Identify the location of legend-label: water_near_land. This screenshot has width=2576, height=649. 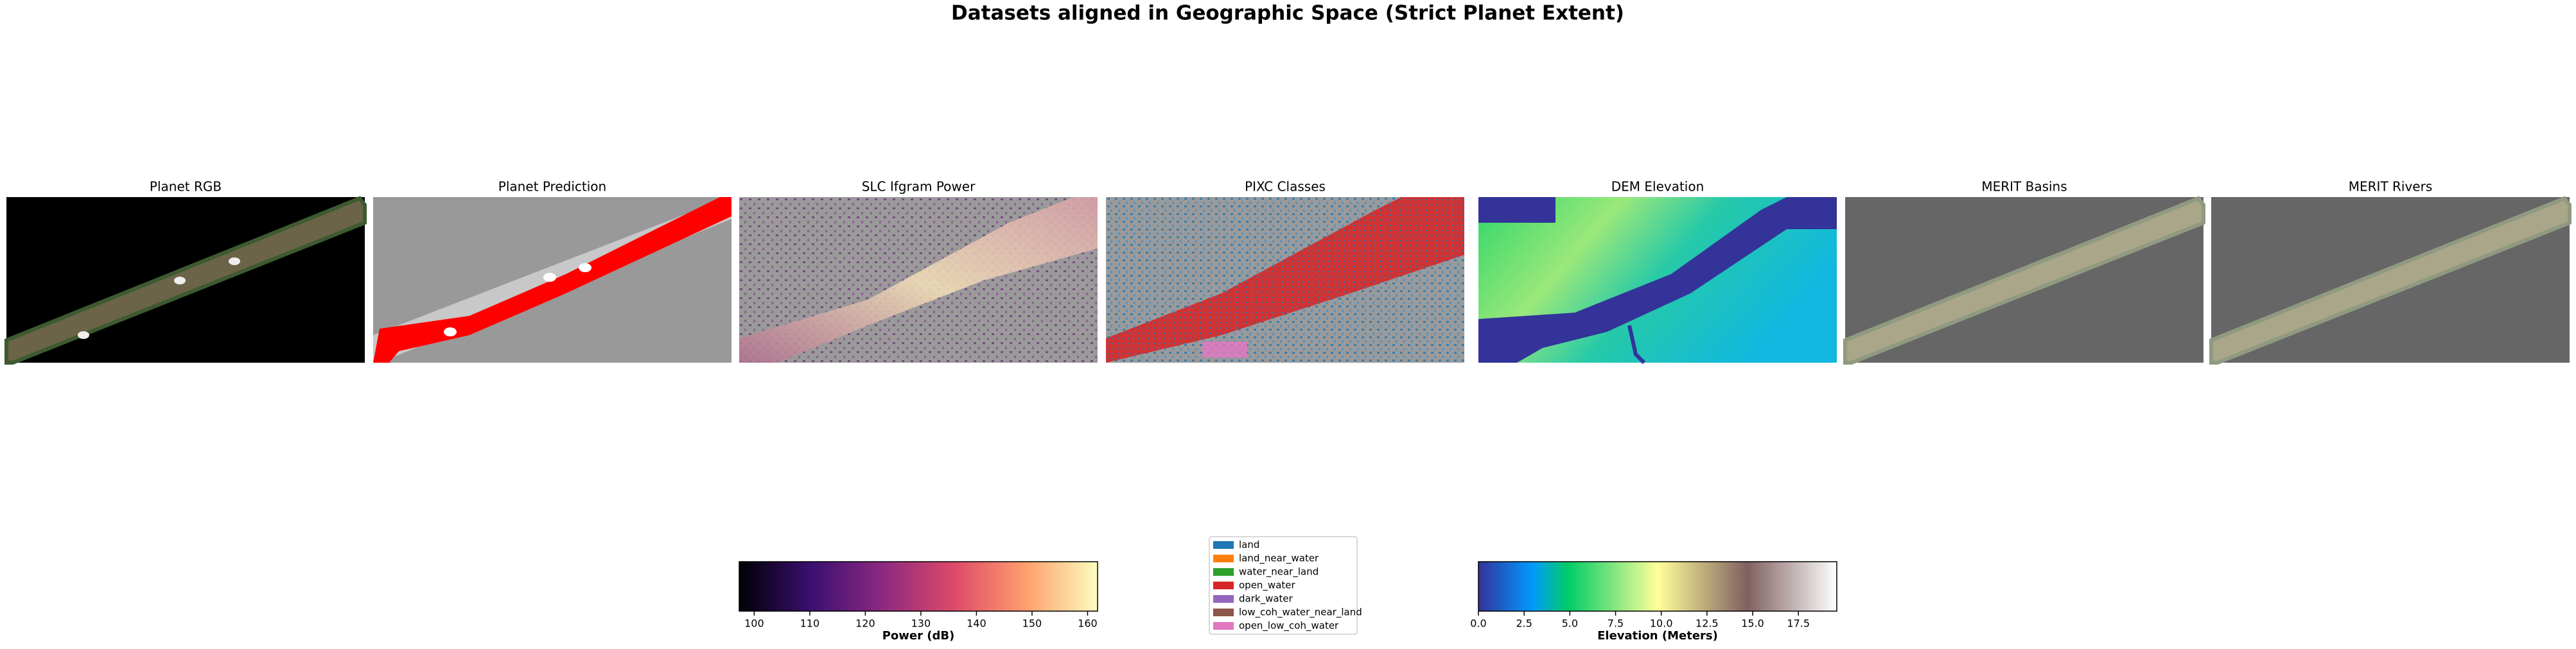
(1279, 572).